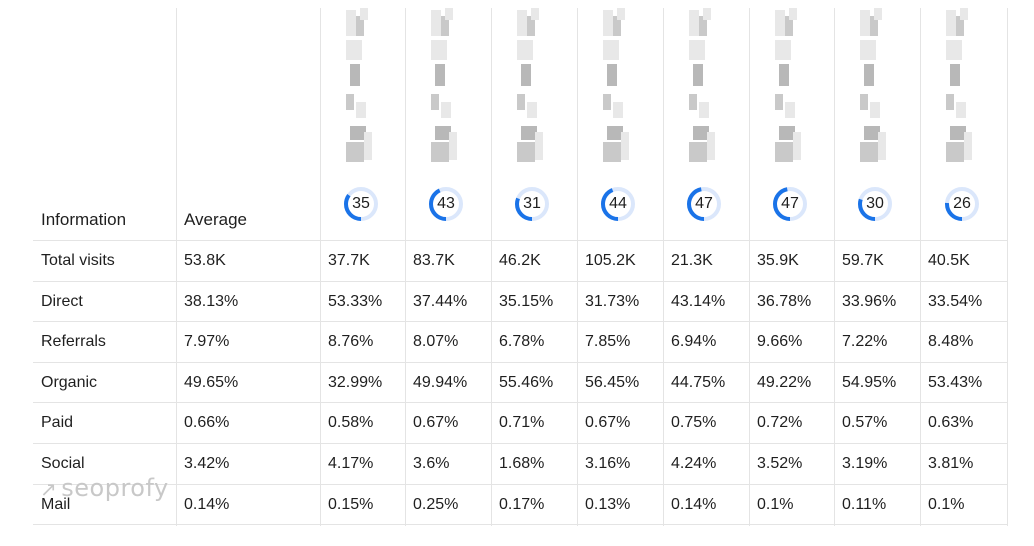  What do you see at coordinates (211, 301) in the screenshot?
I see `average-value: 38.13%` at bounding box center [211, 301].